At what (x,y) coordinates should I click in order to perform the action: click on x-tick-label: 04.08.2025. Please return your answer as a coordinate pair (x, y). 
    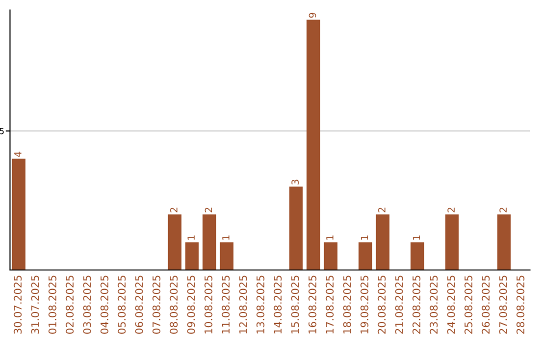
    Looking at the image, I should click on (104, 305).